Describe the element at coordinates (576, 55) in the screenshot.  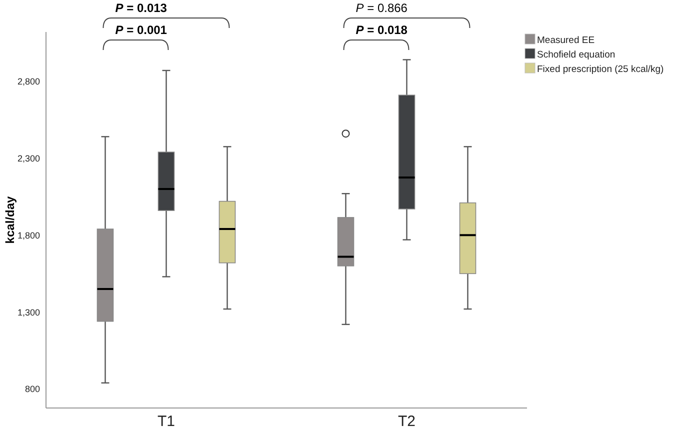
I see `legend-label: Schofield equation` at that location.